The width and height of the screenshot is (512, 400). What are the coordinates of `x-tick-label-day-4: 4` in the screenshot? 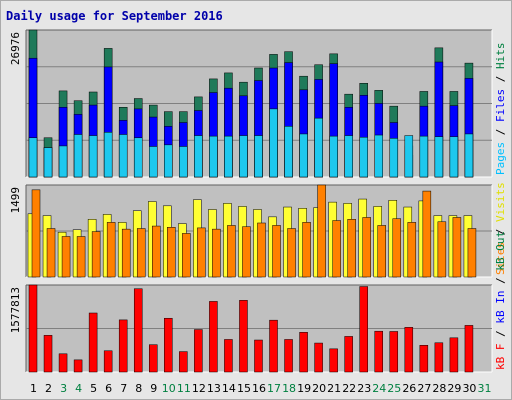 It's located at (78, 388).